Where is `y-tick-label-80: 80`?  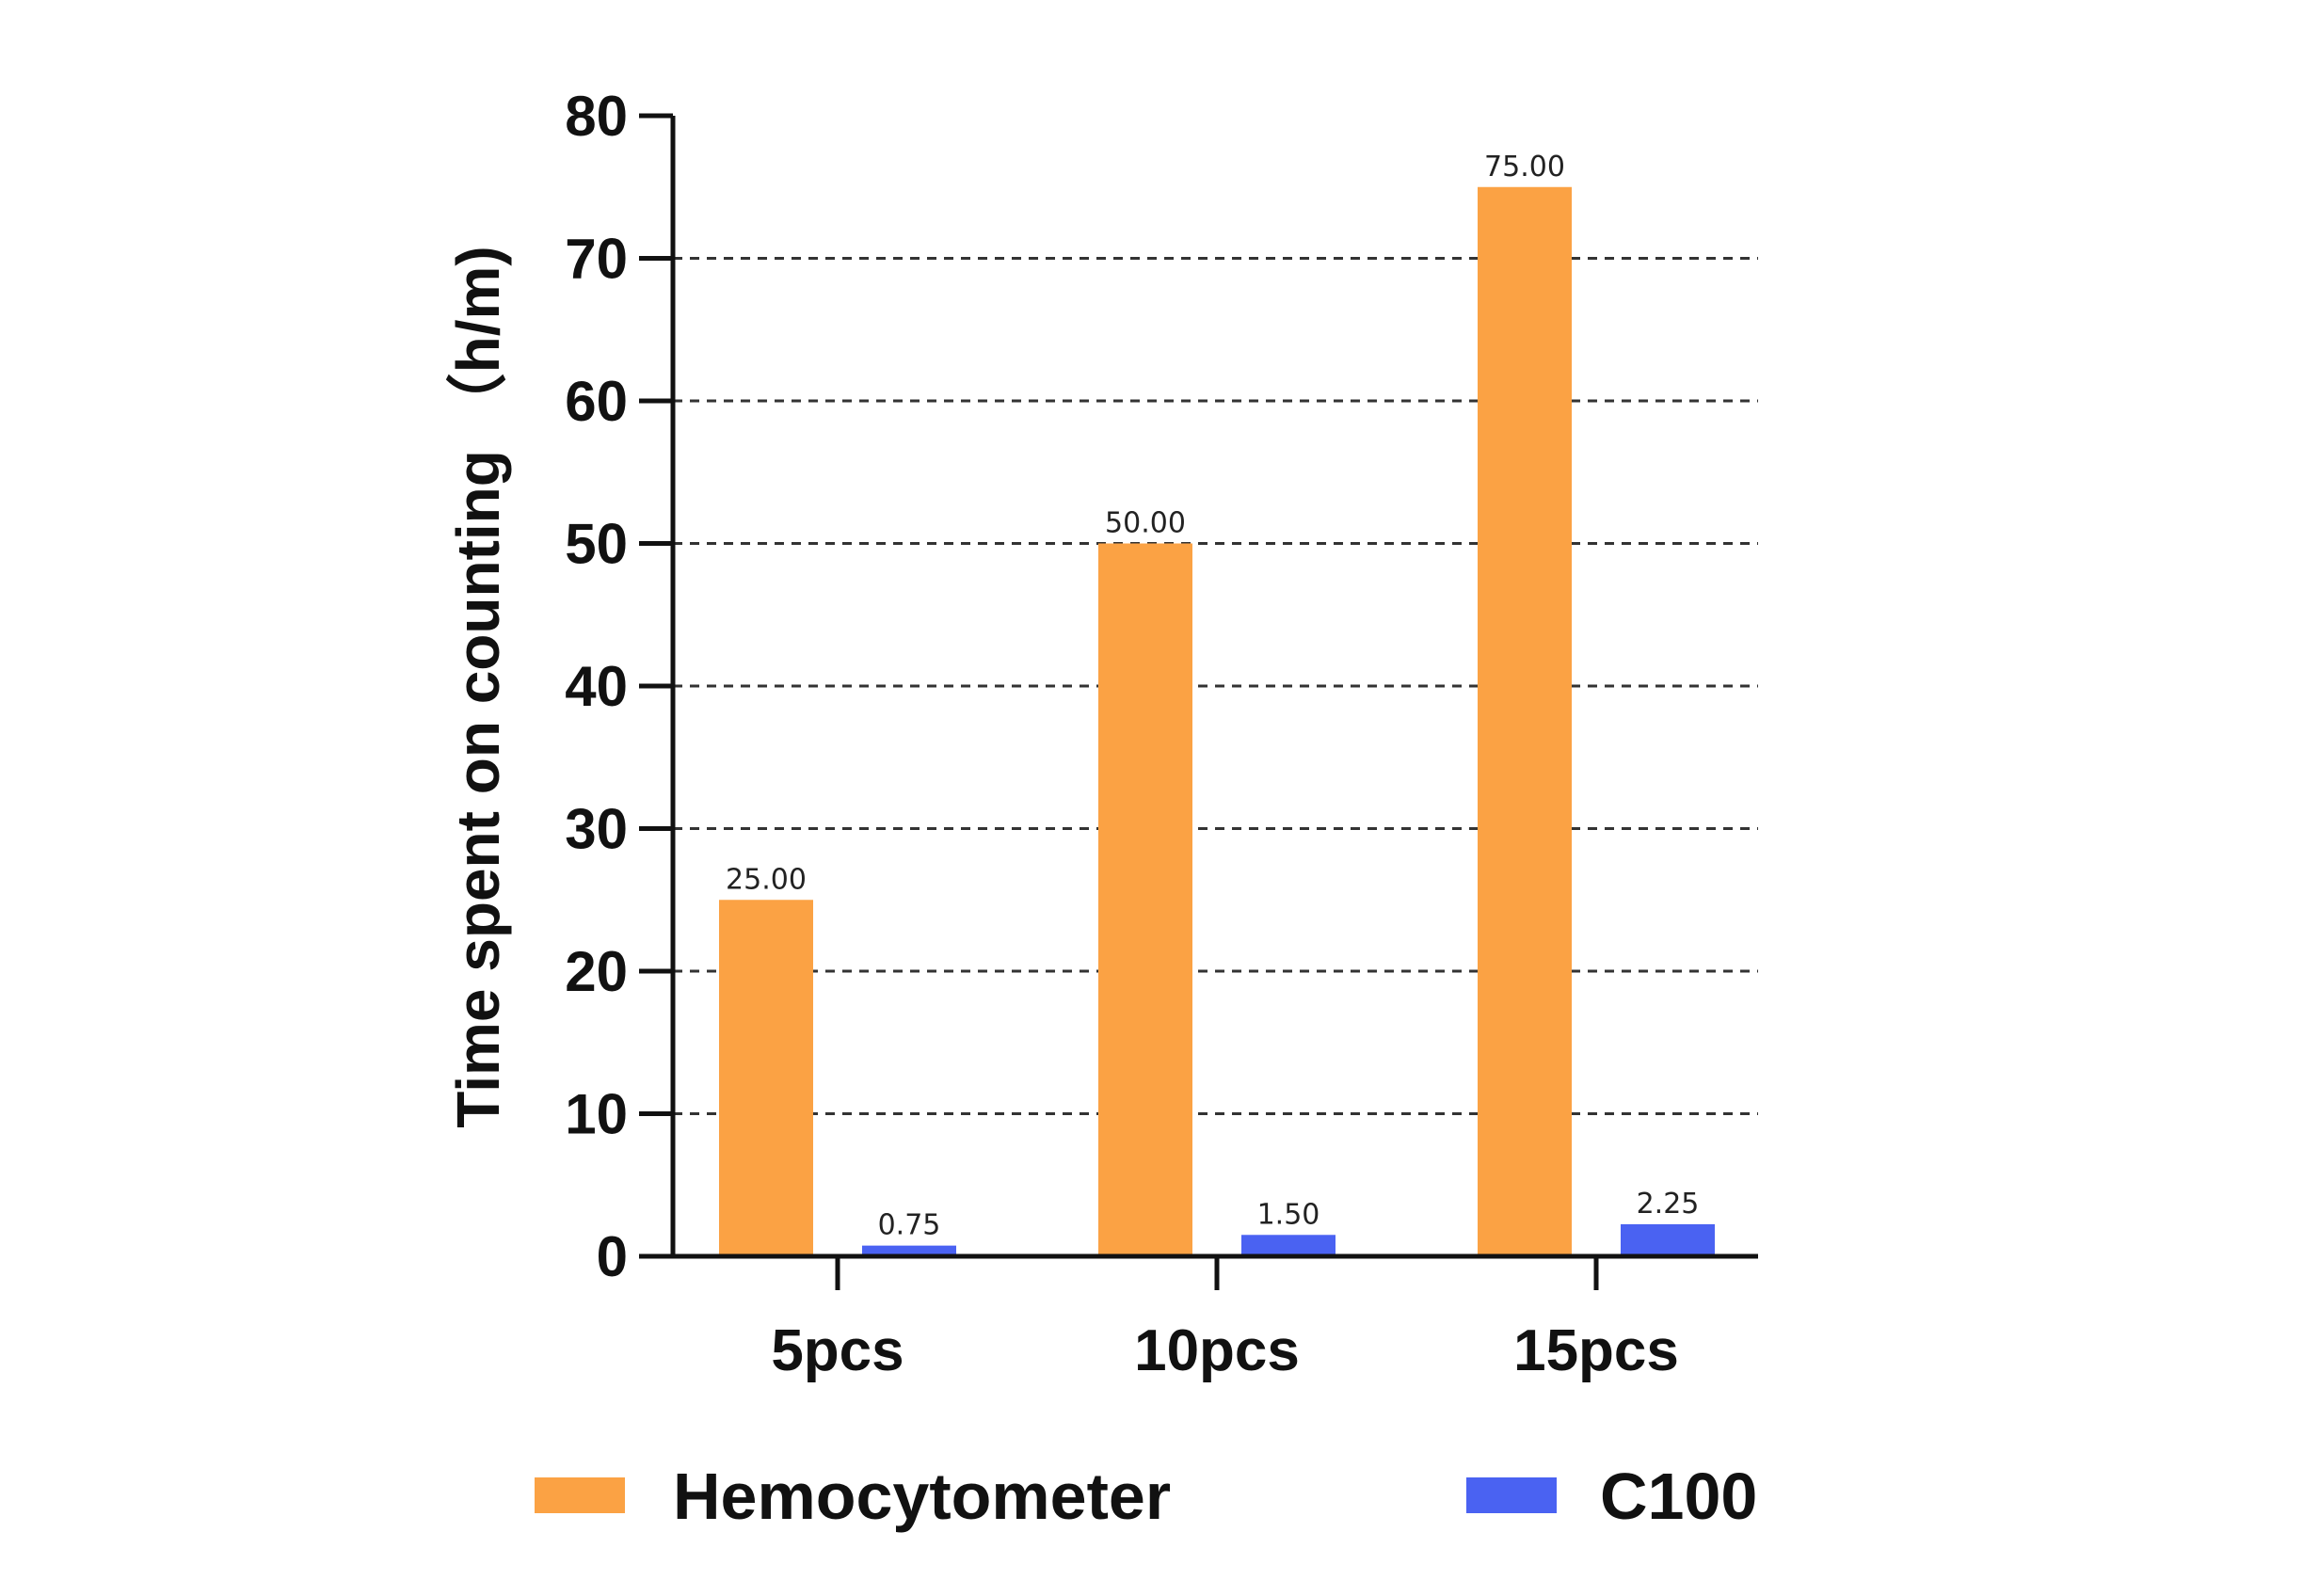
y-tick-label-80: 80 is located at coordinates (596, 116).